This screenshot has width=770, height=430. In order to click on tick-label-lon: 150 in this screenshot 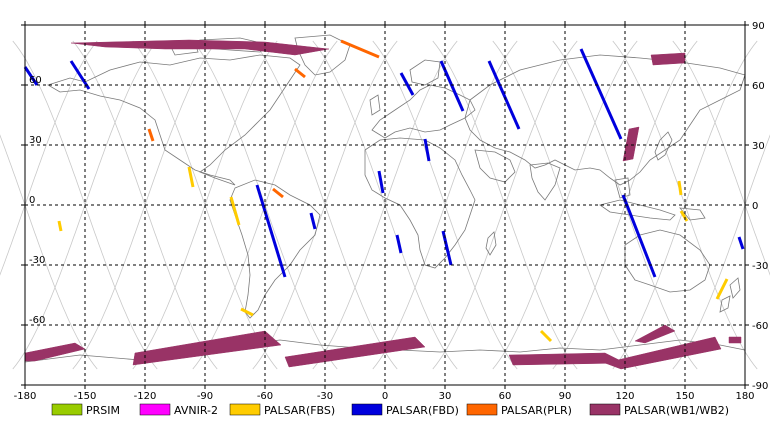, I will do `click(684, 396)`.